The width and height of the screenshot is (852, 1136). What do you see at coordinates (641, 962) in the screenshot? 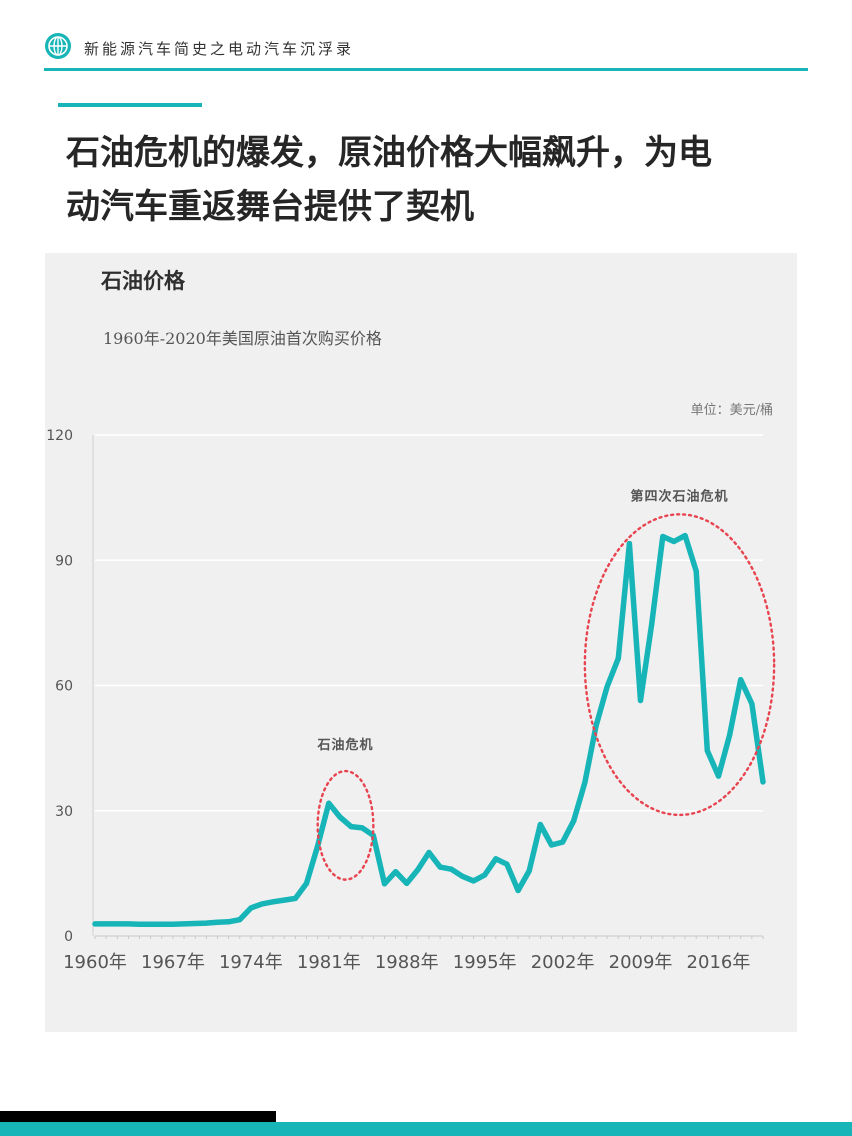
I see `x-tick-label: 2009年` at bounding box center [641, 962].